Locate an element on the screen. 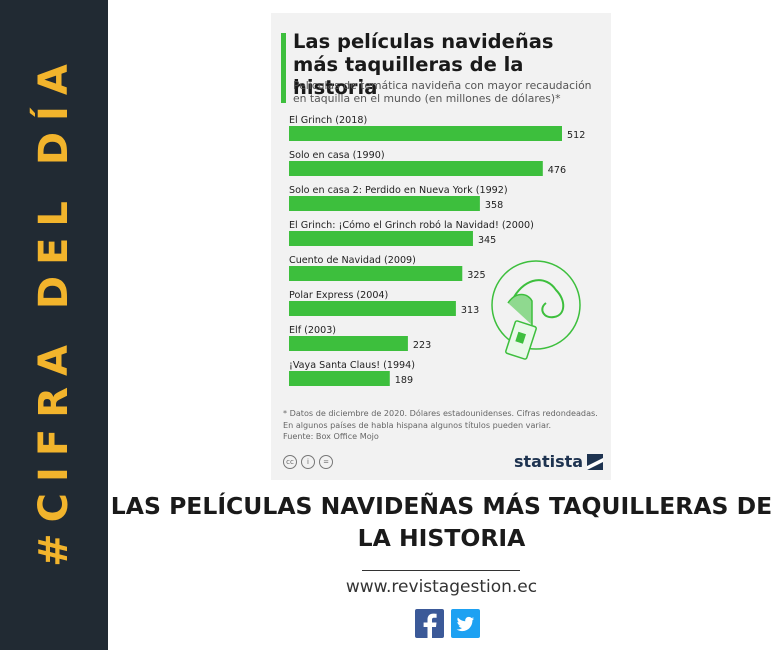  value-label: 189 is located at coordinates (404, 380).